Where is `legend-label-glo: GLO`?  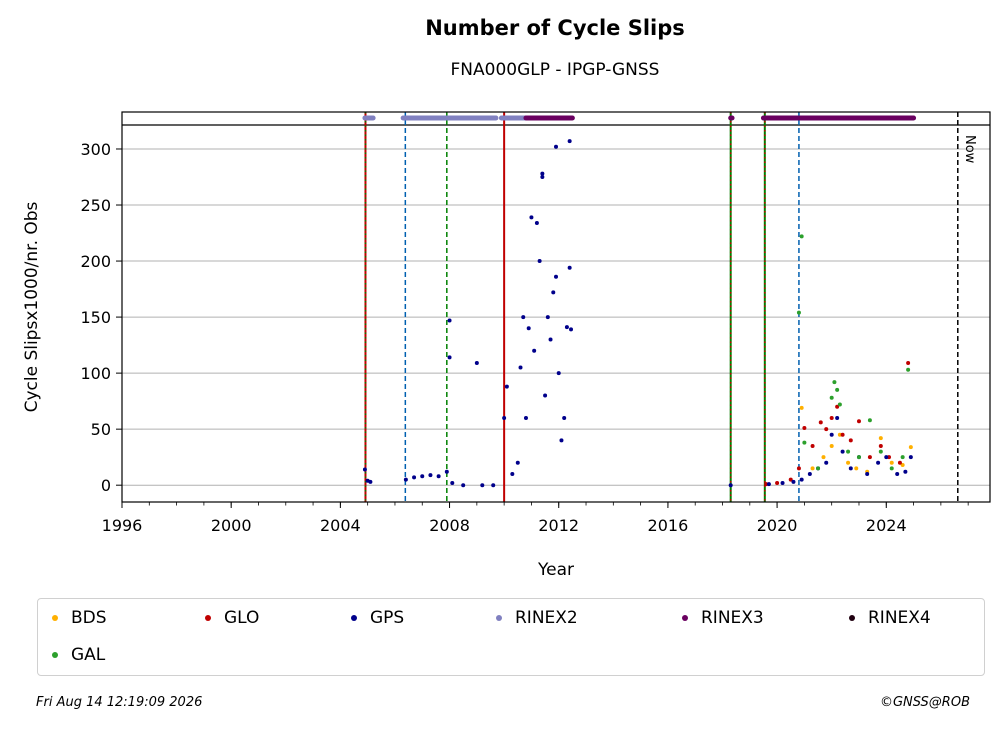 legend-label-glo: GLO is located at coordinates (242, 618).